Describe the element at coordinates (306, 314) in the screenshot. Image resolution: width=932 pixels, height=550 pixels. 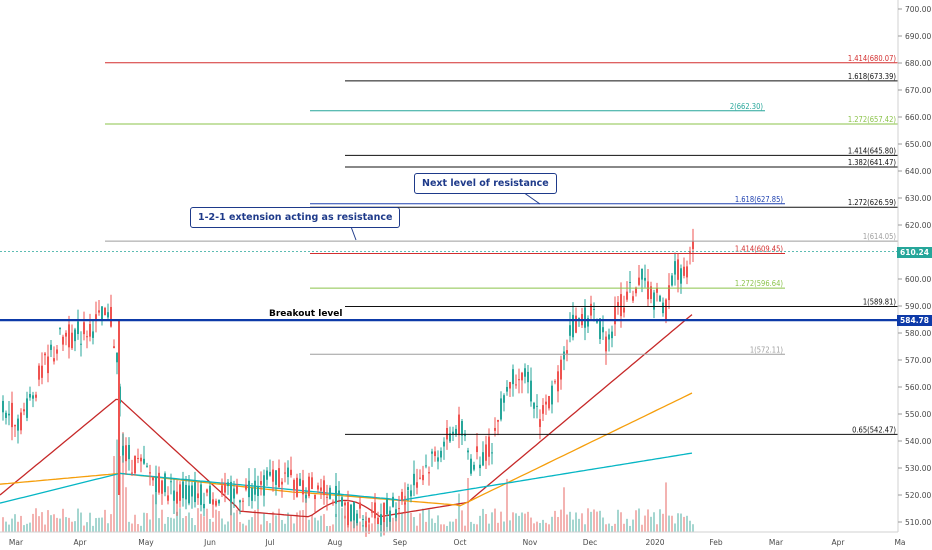
I see `breakout-label: Breakout level` at that location.